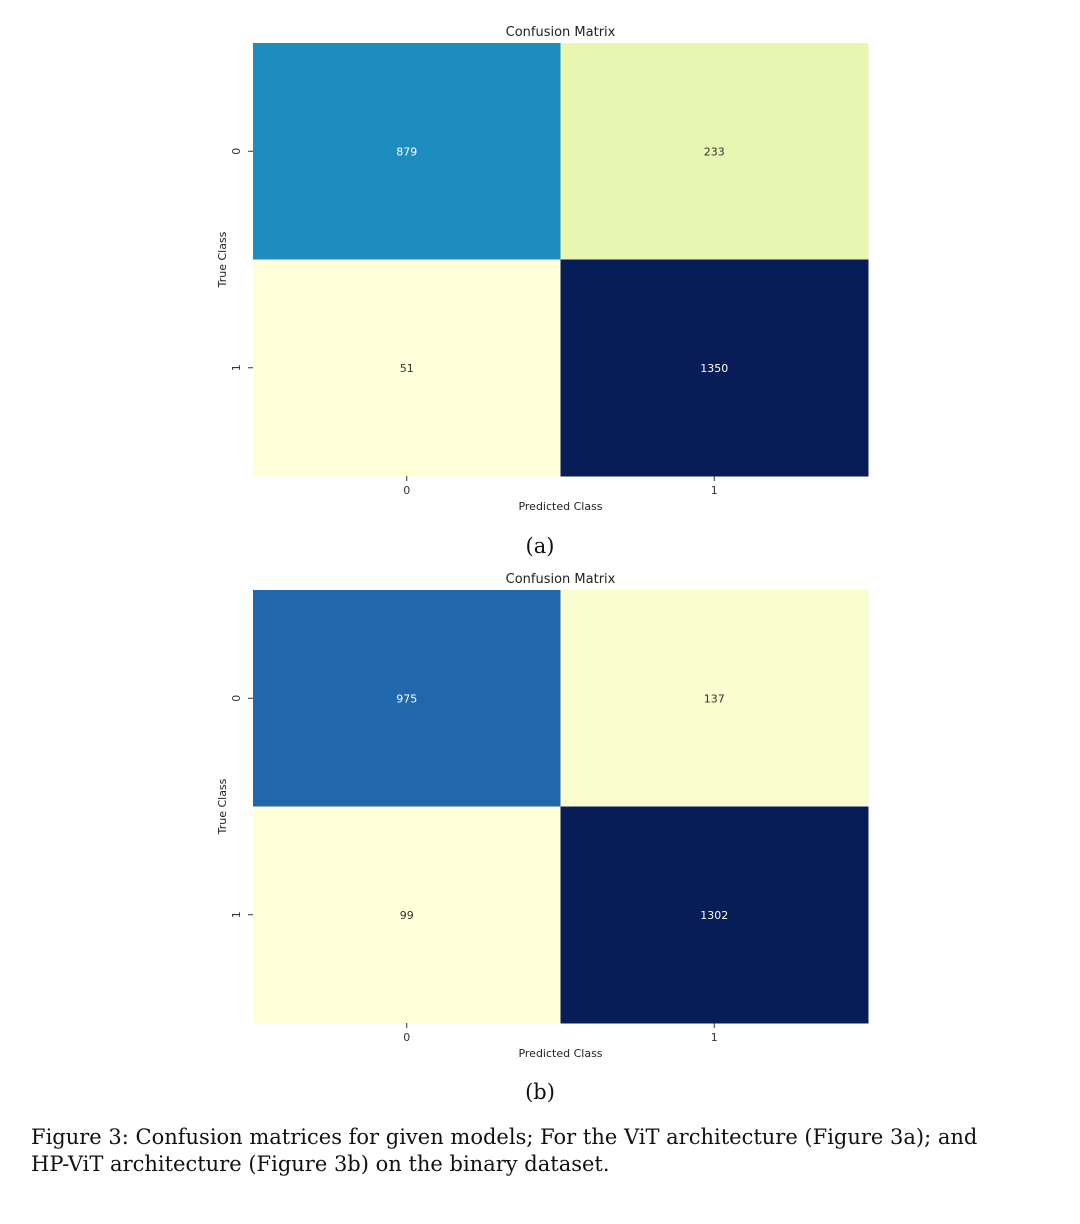 This screenshot has width=1080, height=1224. I want to click on cell-value-label: 233, so click(714, 151).